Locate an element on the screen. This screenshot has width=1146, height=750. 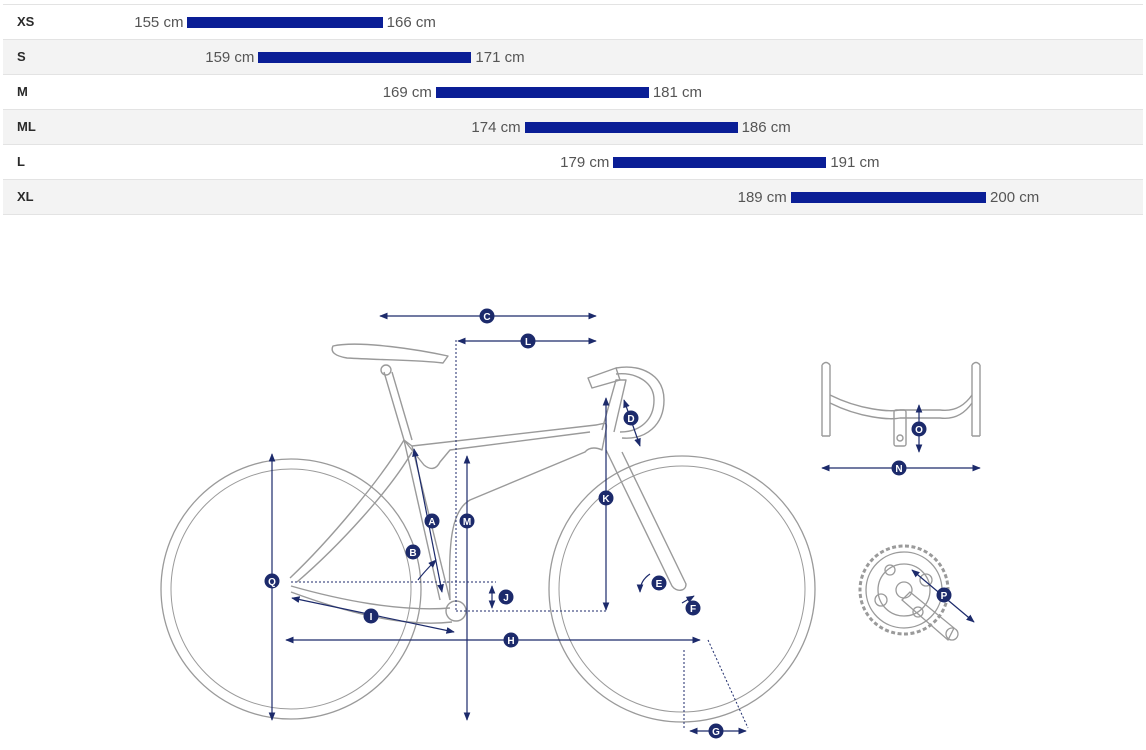
front-wheel is located at coordinates (682, 589).